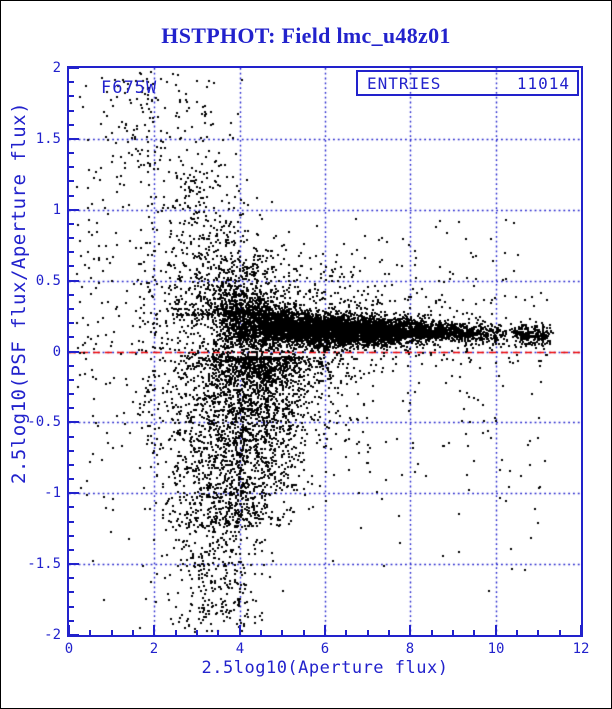 This screenshot has height=709, width=612. What do you see at coordinates (306, 35) in the screenshot?
I see `page-title: HSTPHOT: Field lmc_u48z01` at bounding box center [306, 35].